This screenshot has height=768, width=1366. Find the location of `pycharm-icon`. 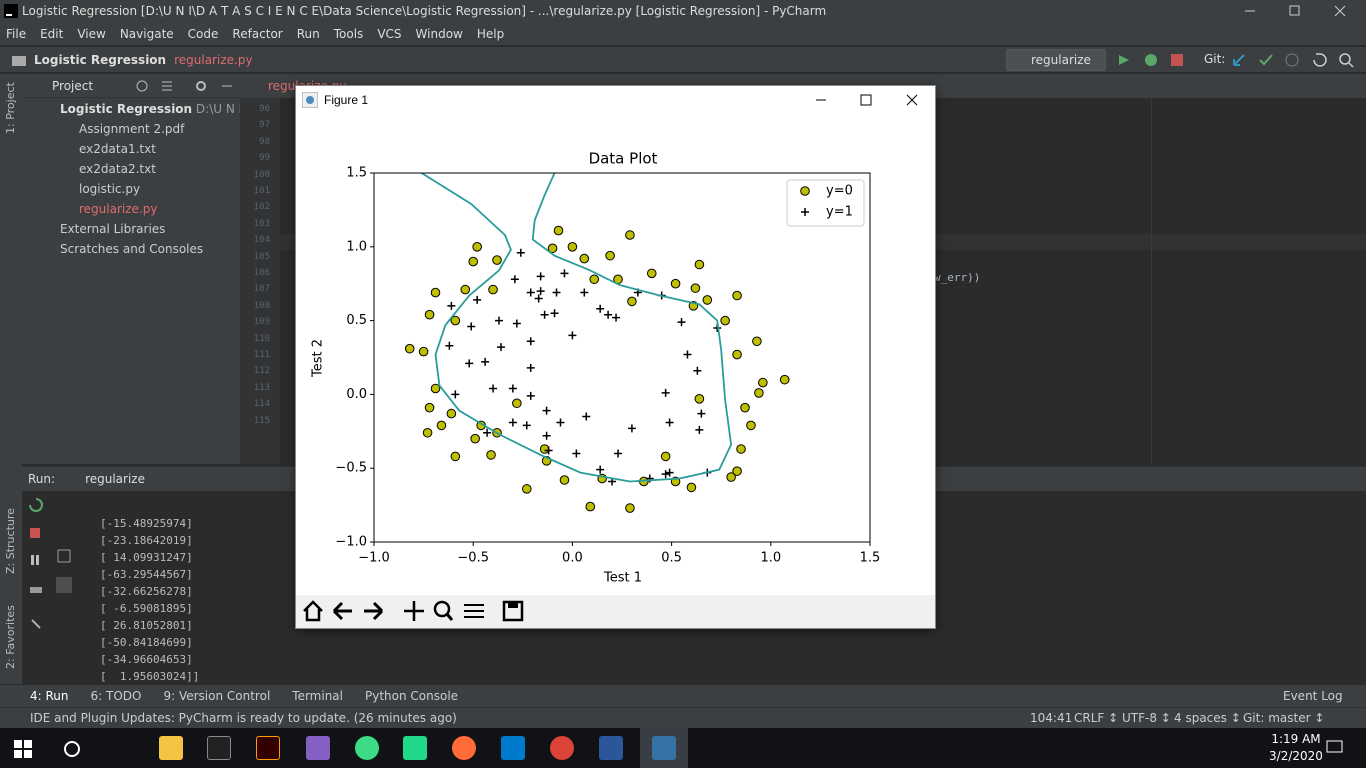

pycharm-icon is located at coordinates (415, 748).